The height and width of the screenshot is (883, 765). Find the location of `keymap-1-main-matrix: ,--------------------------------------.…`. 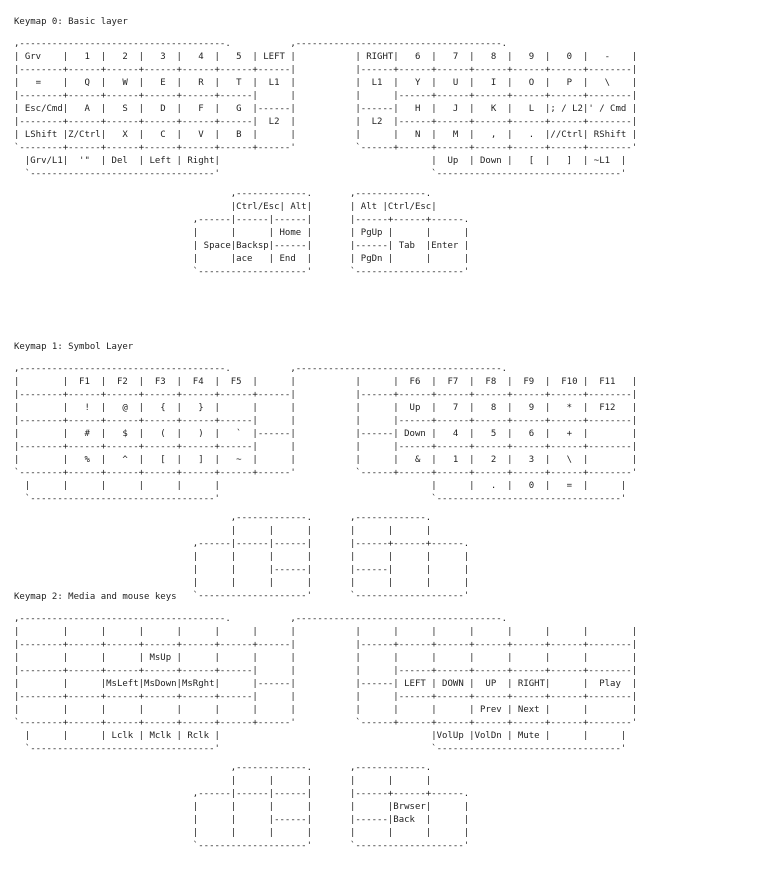

keymap-1-main-matrix: ,--------------------------------------.… is located at coordinates (326, 434).